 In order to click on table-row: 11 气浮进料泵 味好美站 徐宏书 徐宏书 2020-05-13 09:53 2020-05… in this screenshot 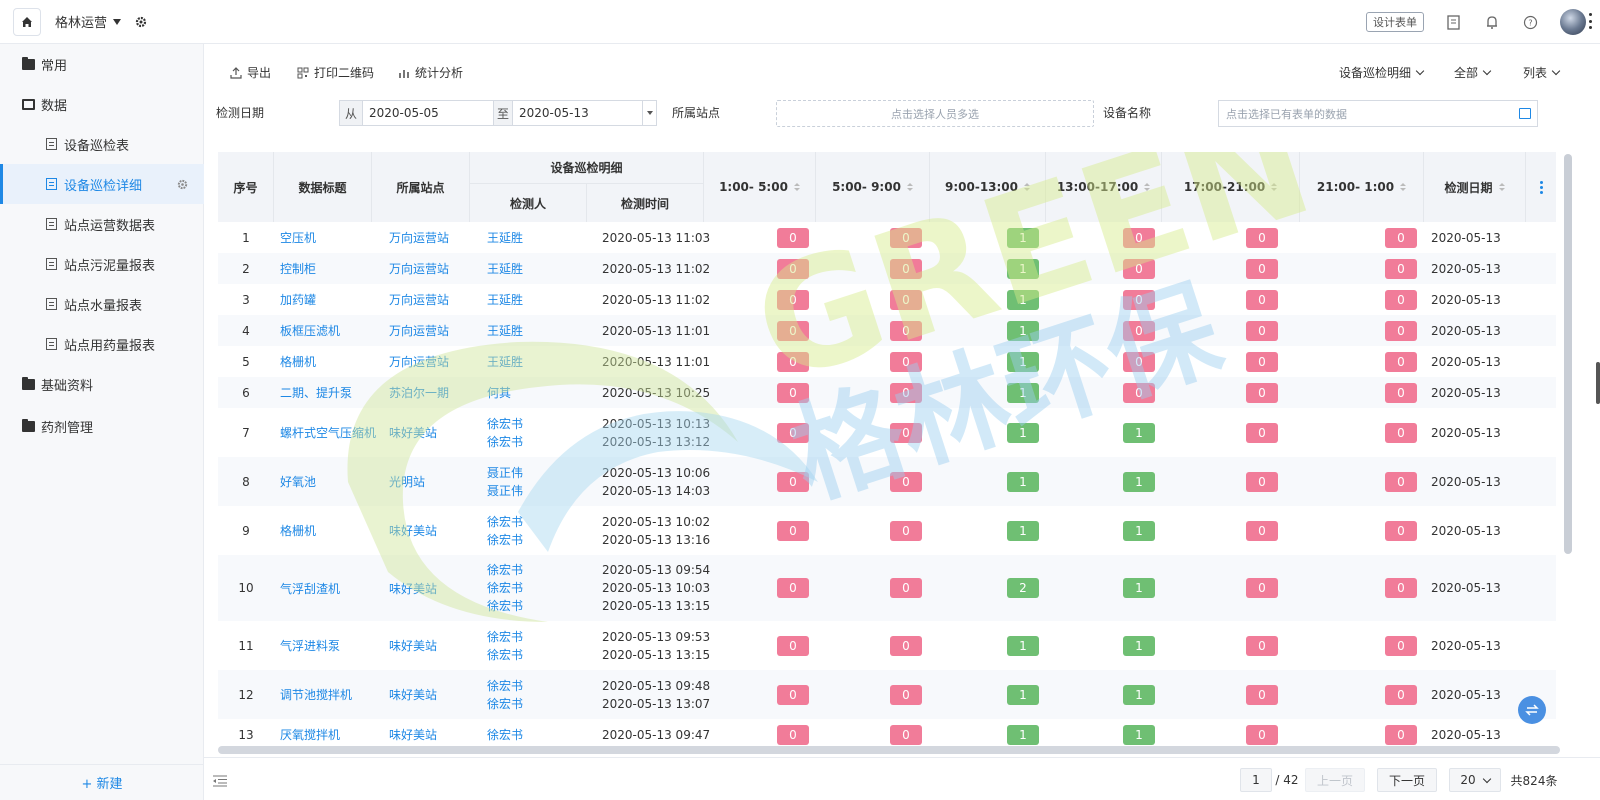, I will do `click(887, 645)`.